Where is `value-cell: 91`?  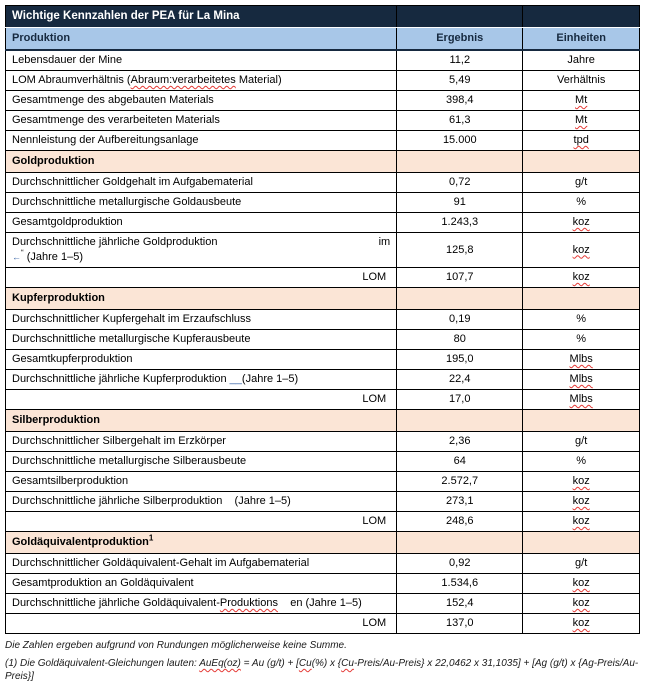 value-cell: 91 is located at coordinates (460, 202).